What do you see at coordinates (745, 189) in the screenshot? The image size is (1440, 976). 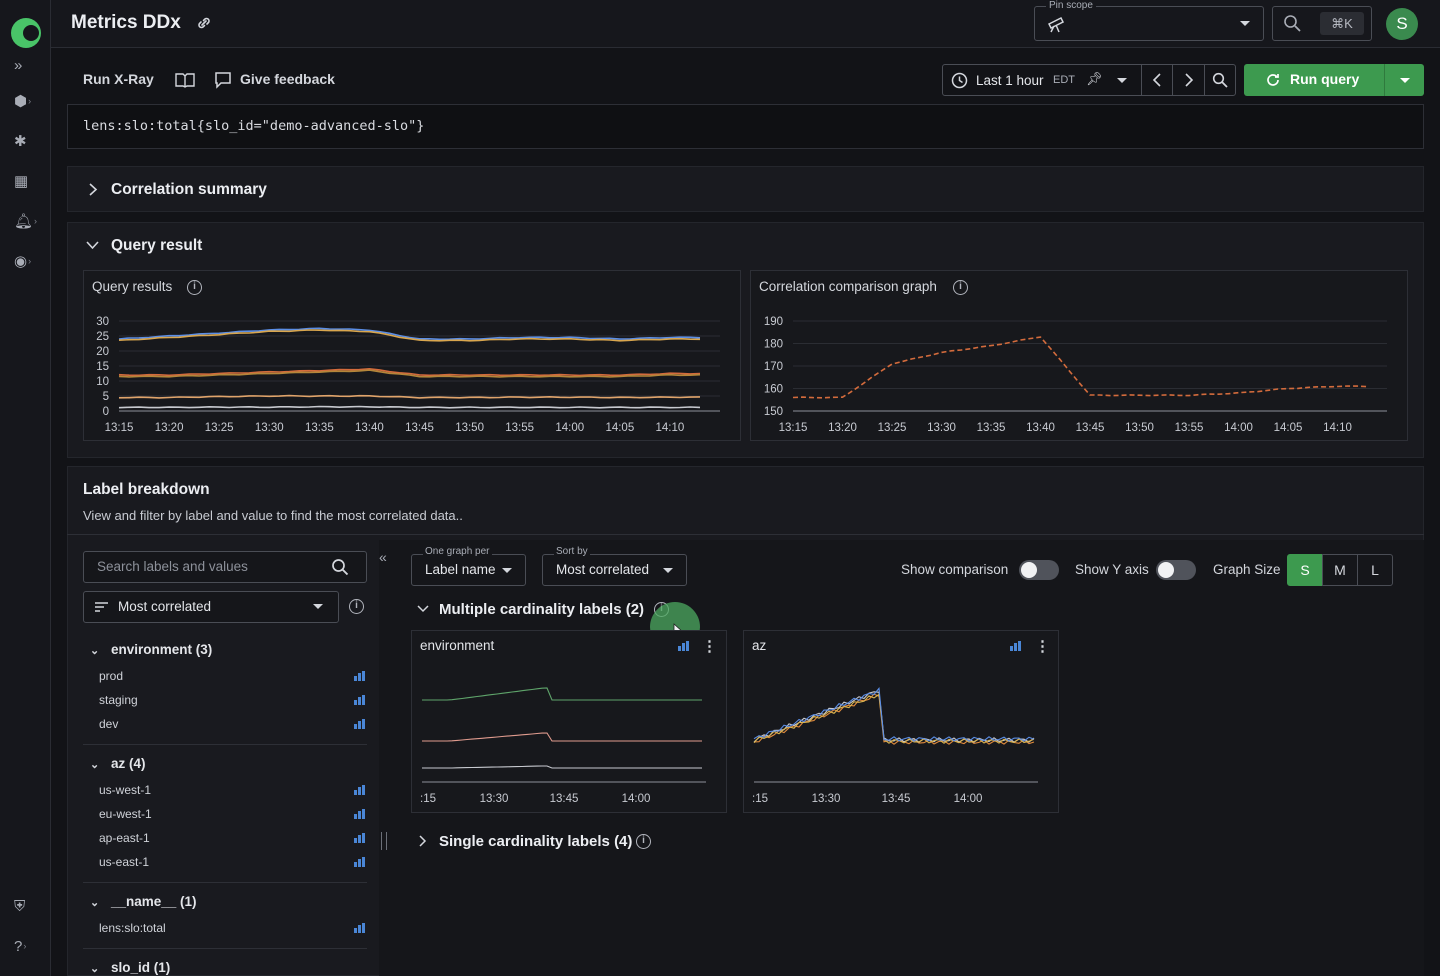 I see `correlation-summary-section` at bounding box center [745, 189].